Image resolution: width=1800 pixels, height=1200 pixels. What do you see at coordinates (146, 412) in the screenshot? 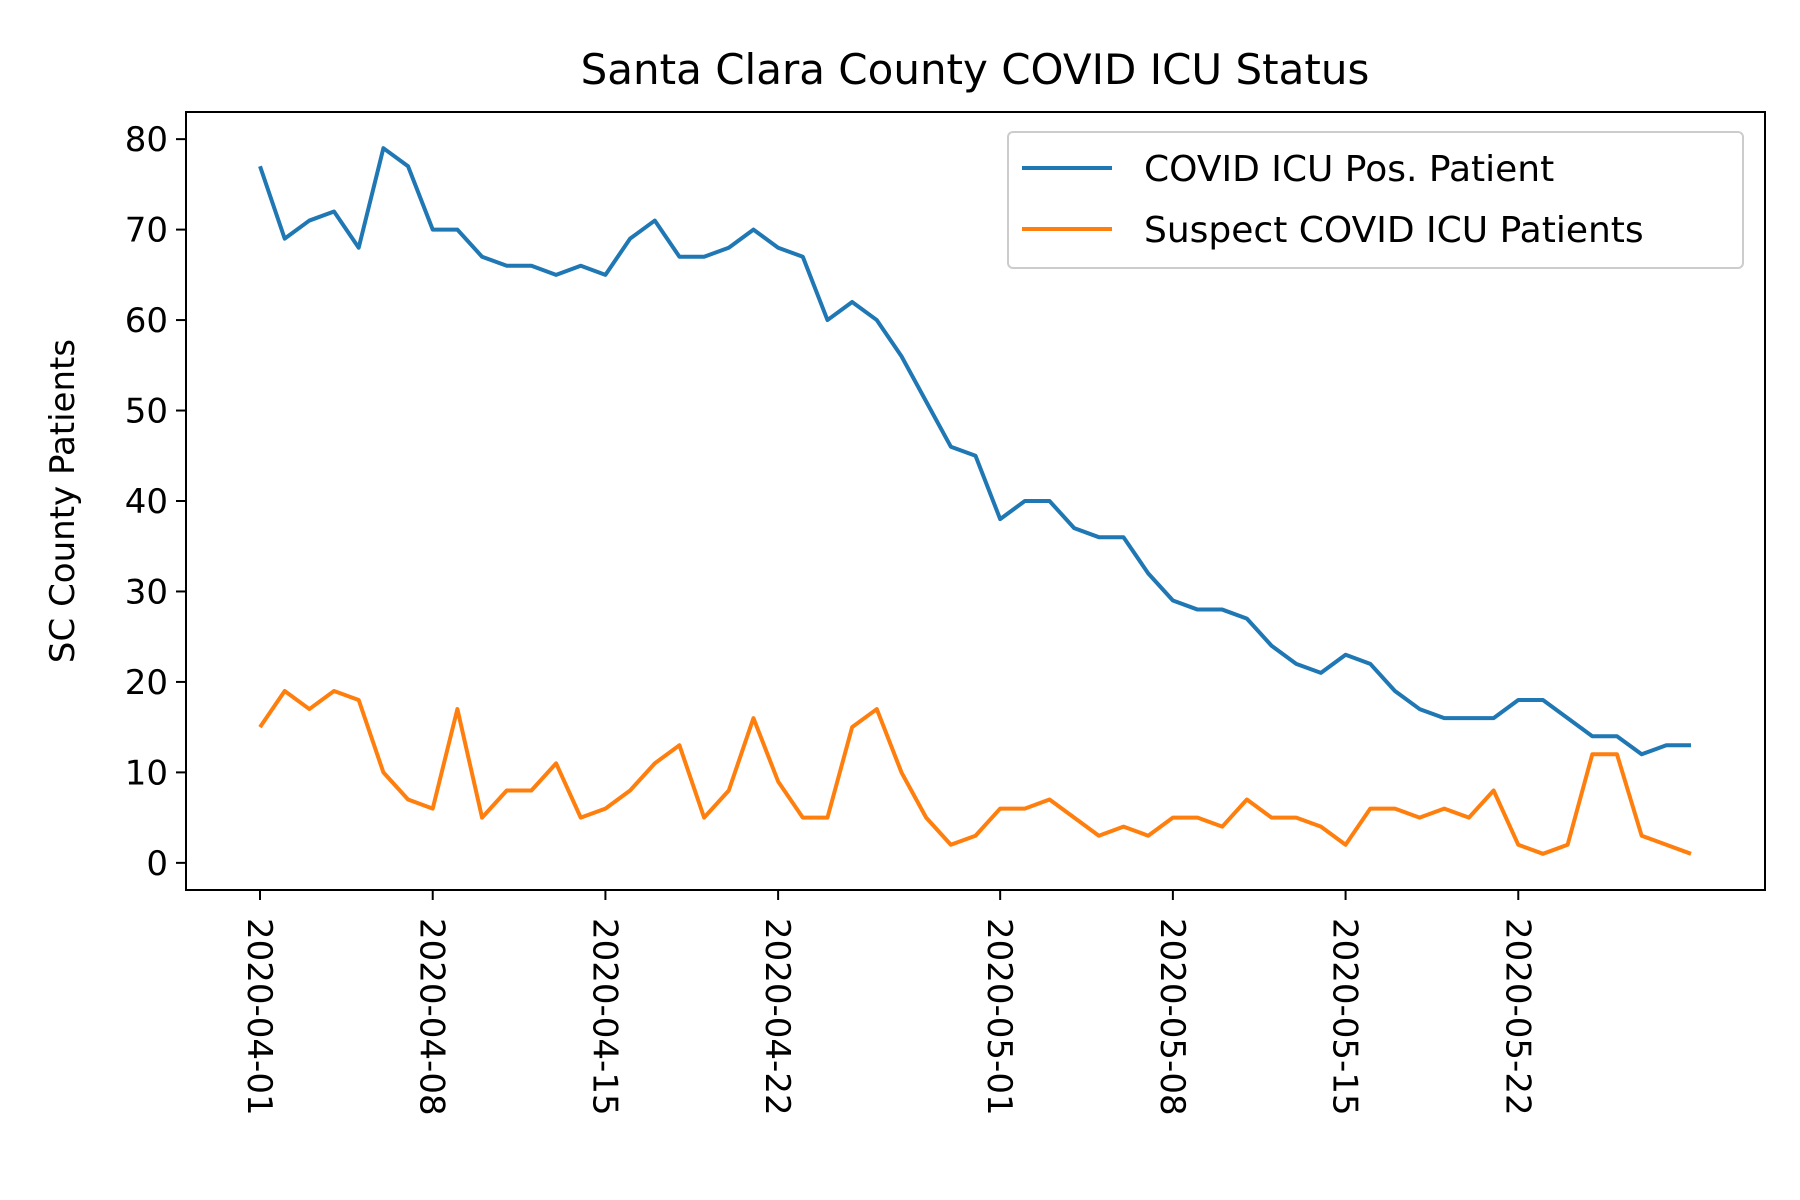
I see `y-tick-label: 50` at bounding box center [146, 412].